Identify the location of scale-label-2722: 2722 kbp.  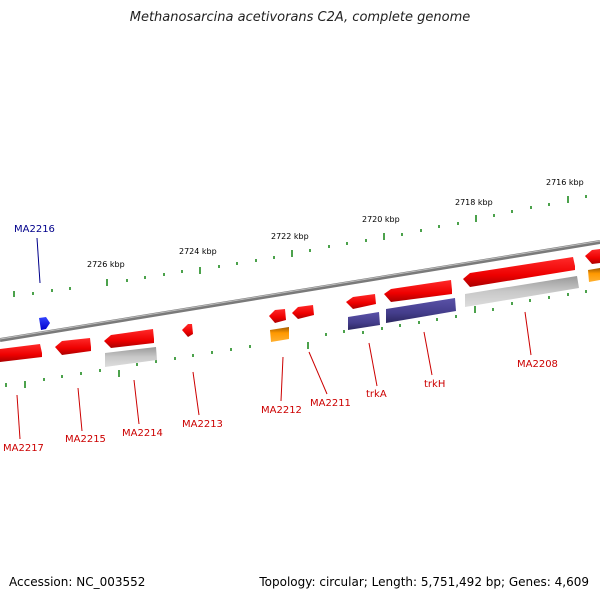
(290, 236).